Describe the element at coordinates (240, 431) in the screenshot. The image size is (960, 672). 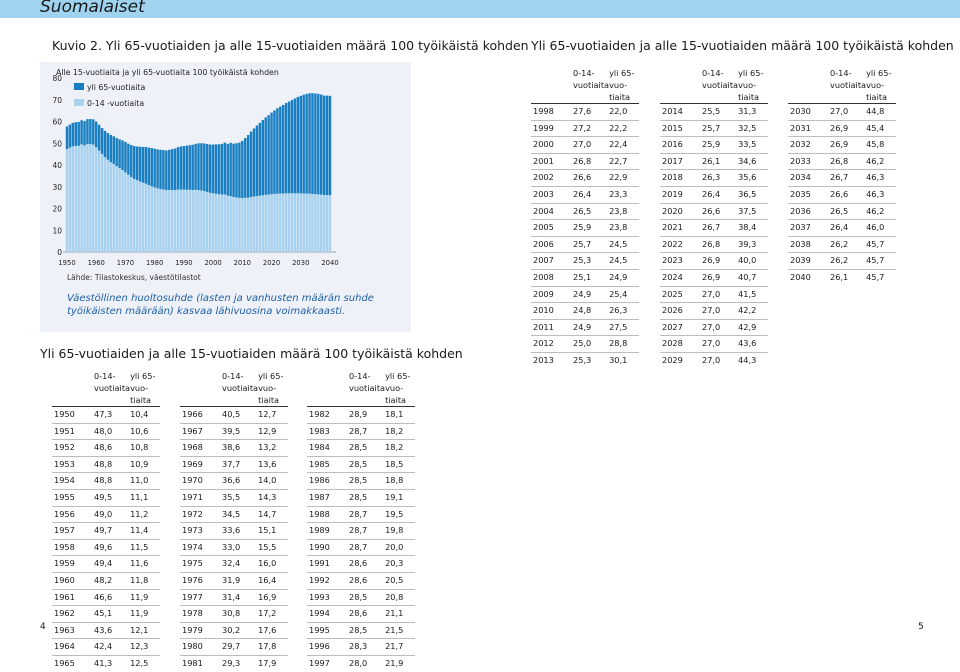
I see `young-value-cell: 39,5` at that location.